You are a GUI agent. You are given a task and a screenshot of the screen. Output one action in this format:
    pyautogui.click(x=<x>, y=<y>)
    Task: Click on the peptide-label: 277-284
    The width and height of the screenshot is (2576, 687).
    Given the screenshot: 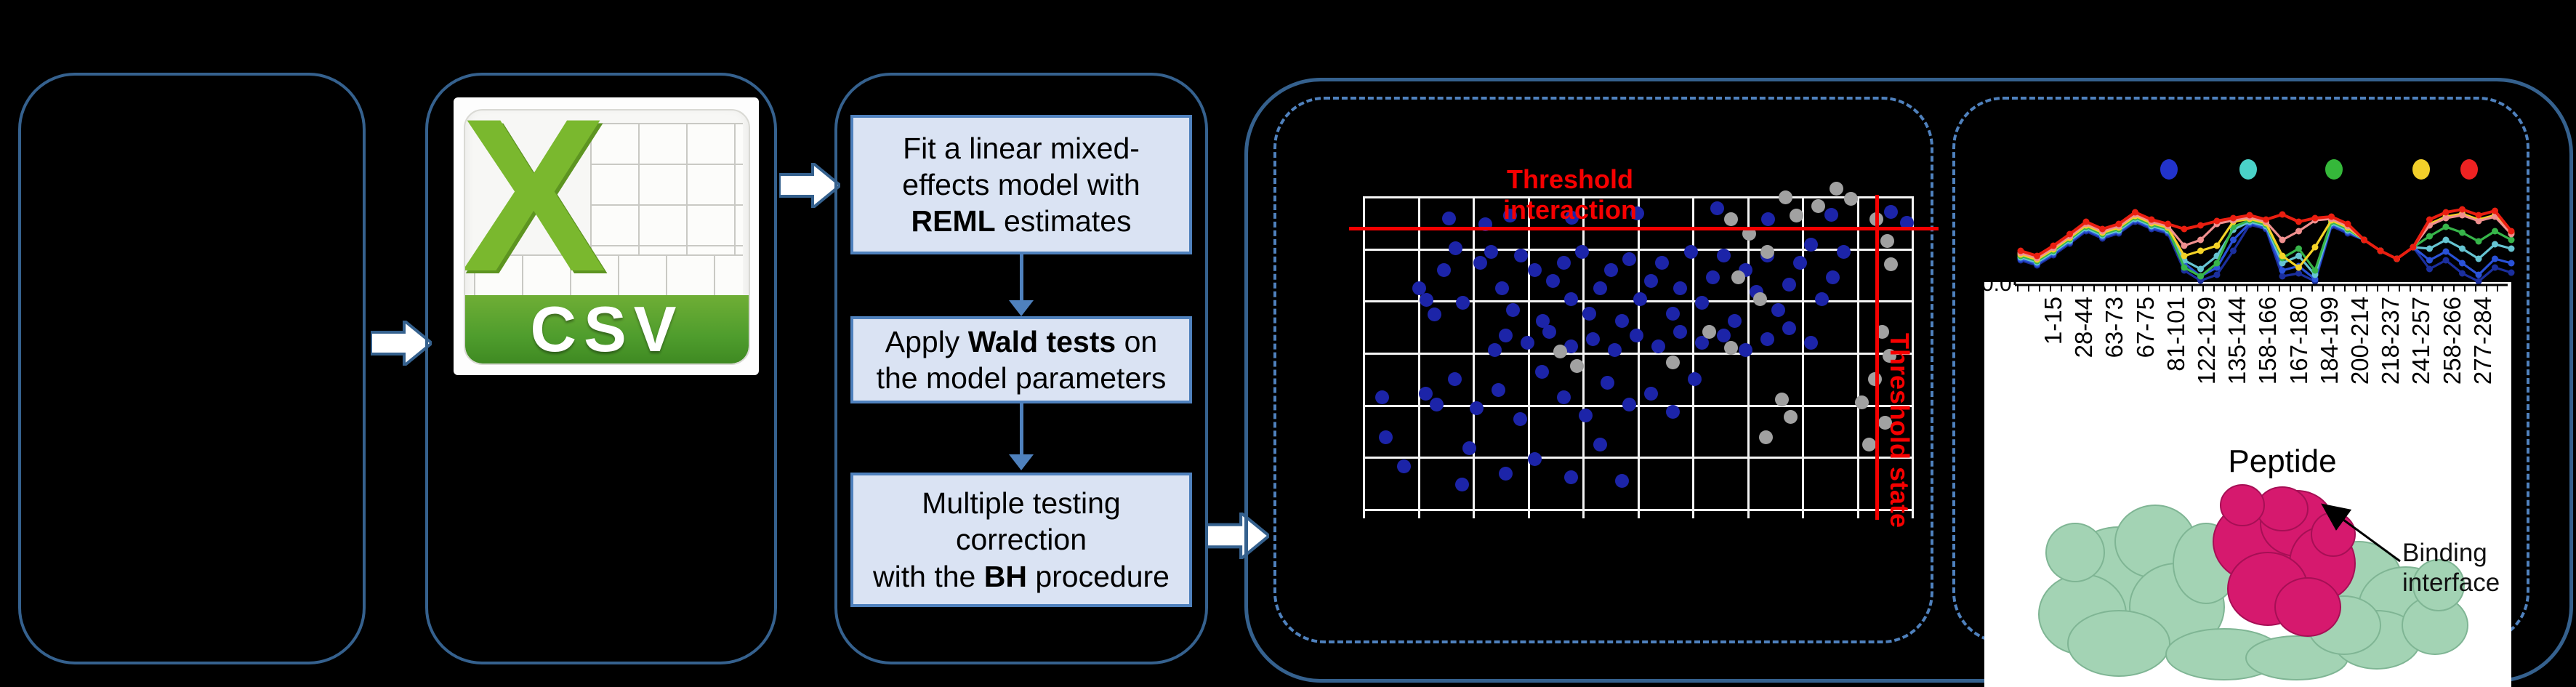 What is the action you would take?
    pyautogui.click(x=2482, y=341)
    